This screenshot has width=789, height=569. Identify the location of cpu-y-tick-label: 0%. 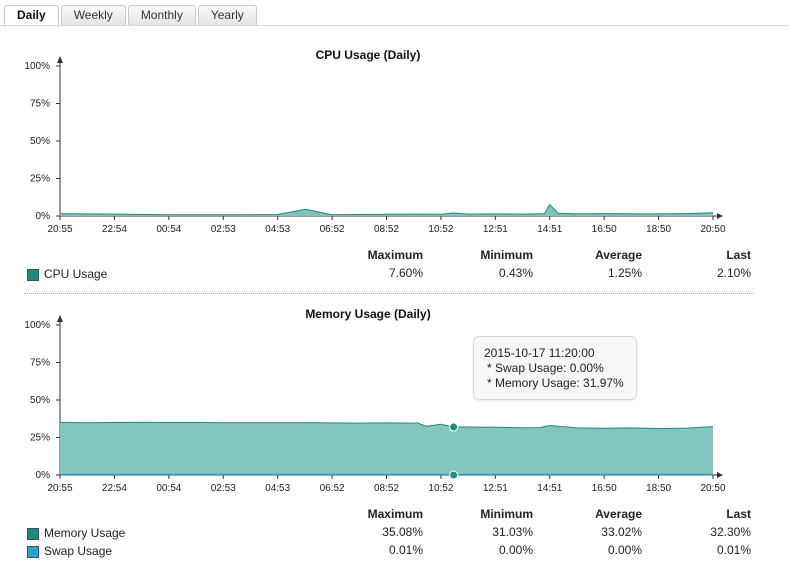
(43, 216).